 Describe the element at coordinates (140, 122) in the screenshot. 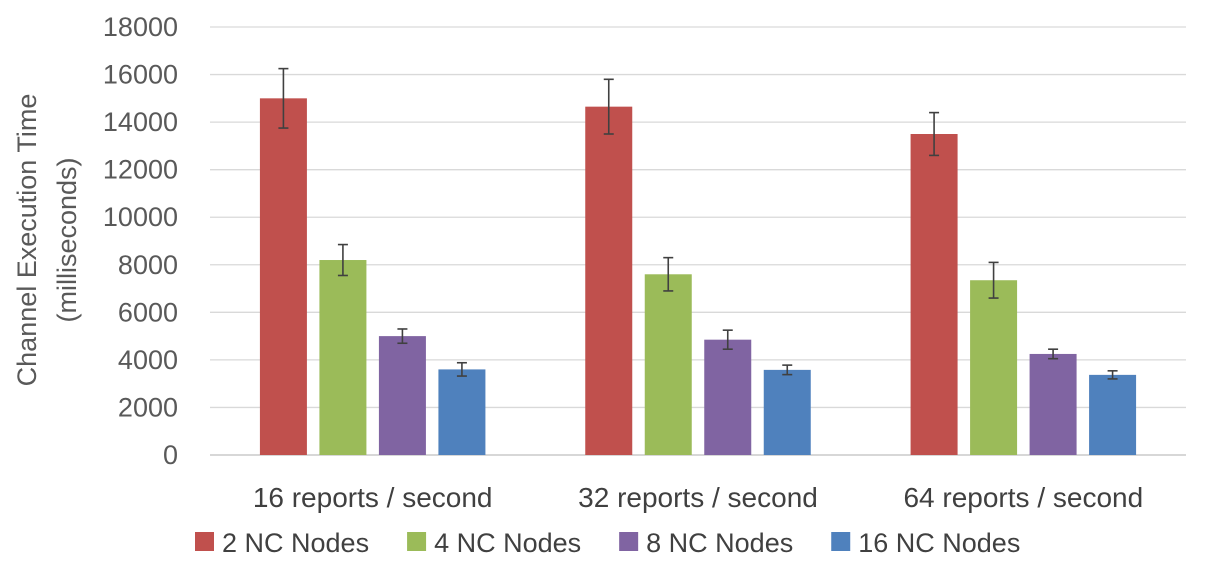

I see `y-tick-label: 14000` at that location.